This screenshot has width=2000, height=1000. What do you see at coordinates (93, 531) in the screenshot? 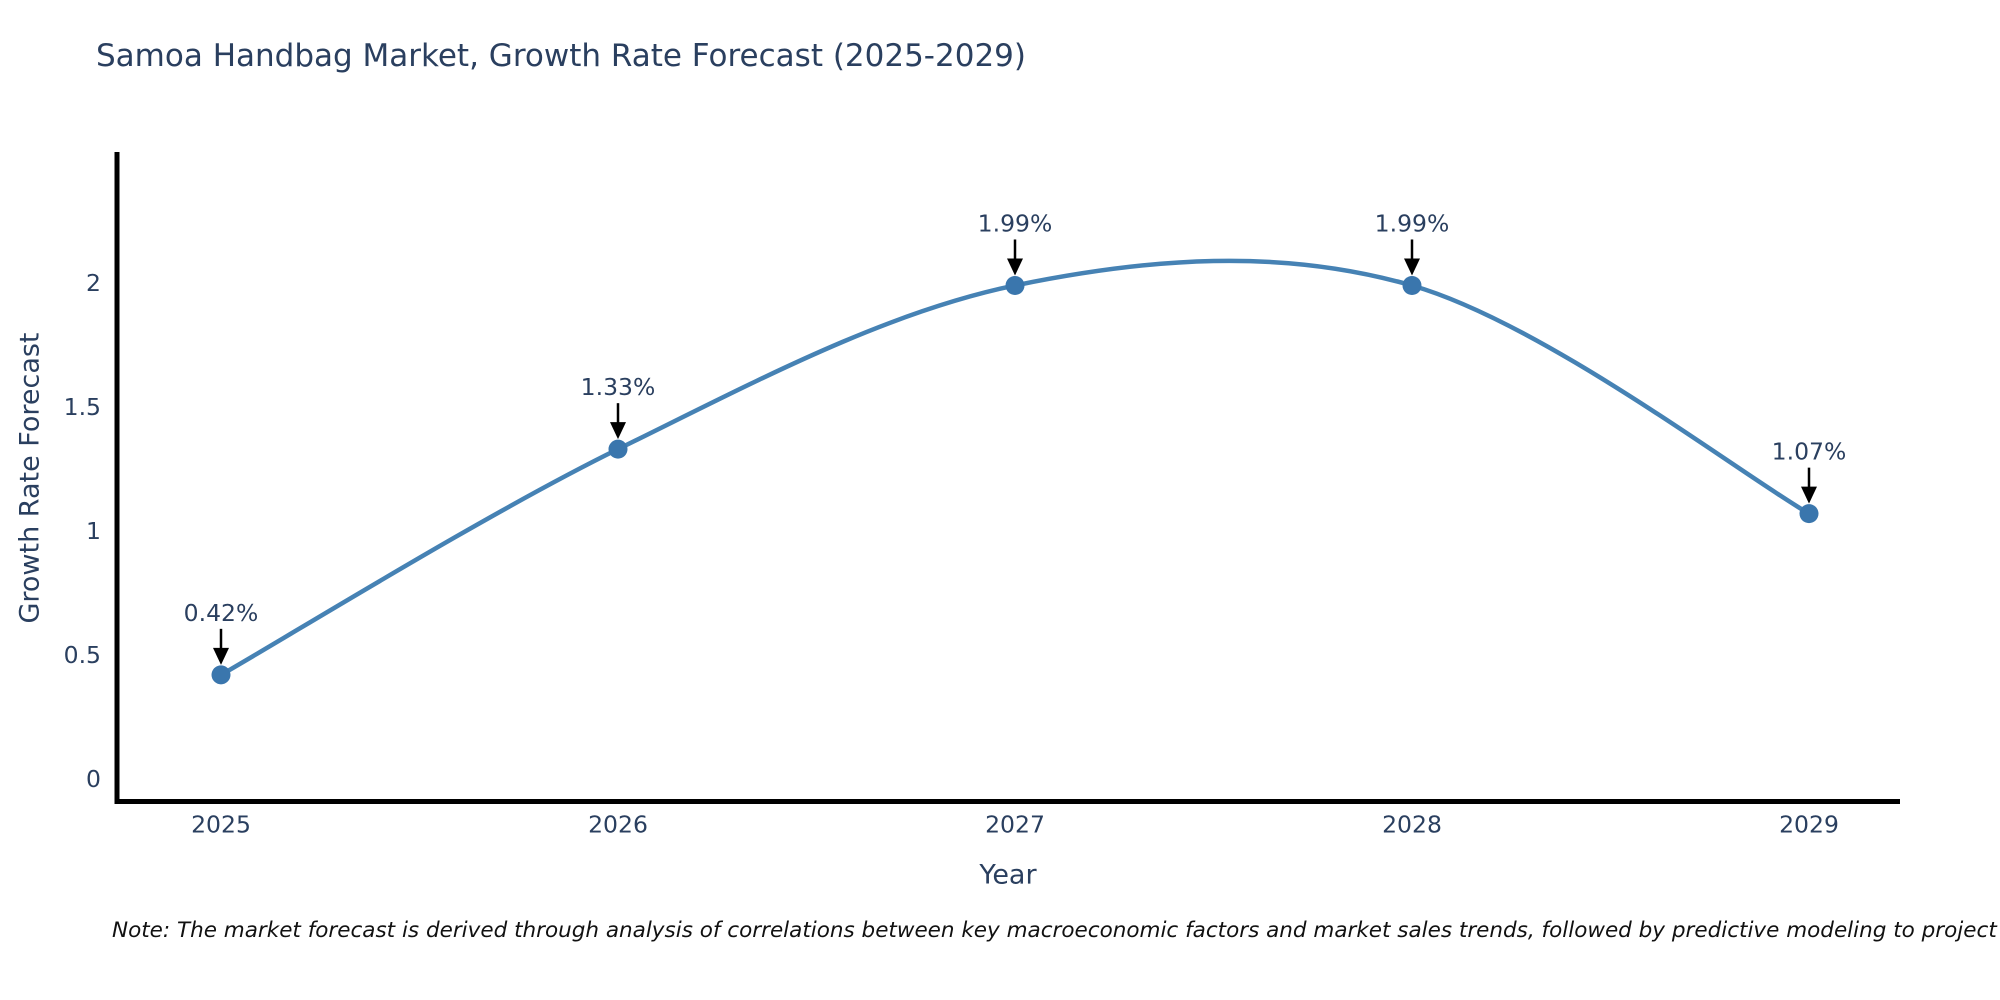
I see `y-tick-label: 1` at bounding box center [93, 531].